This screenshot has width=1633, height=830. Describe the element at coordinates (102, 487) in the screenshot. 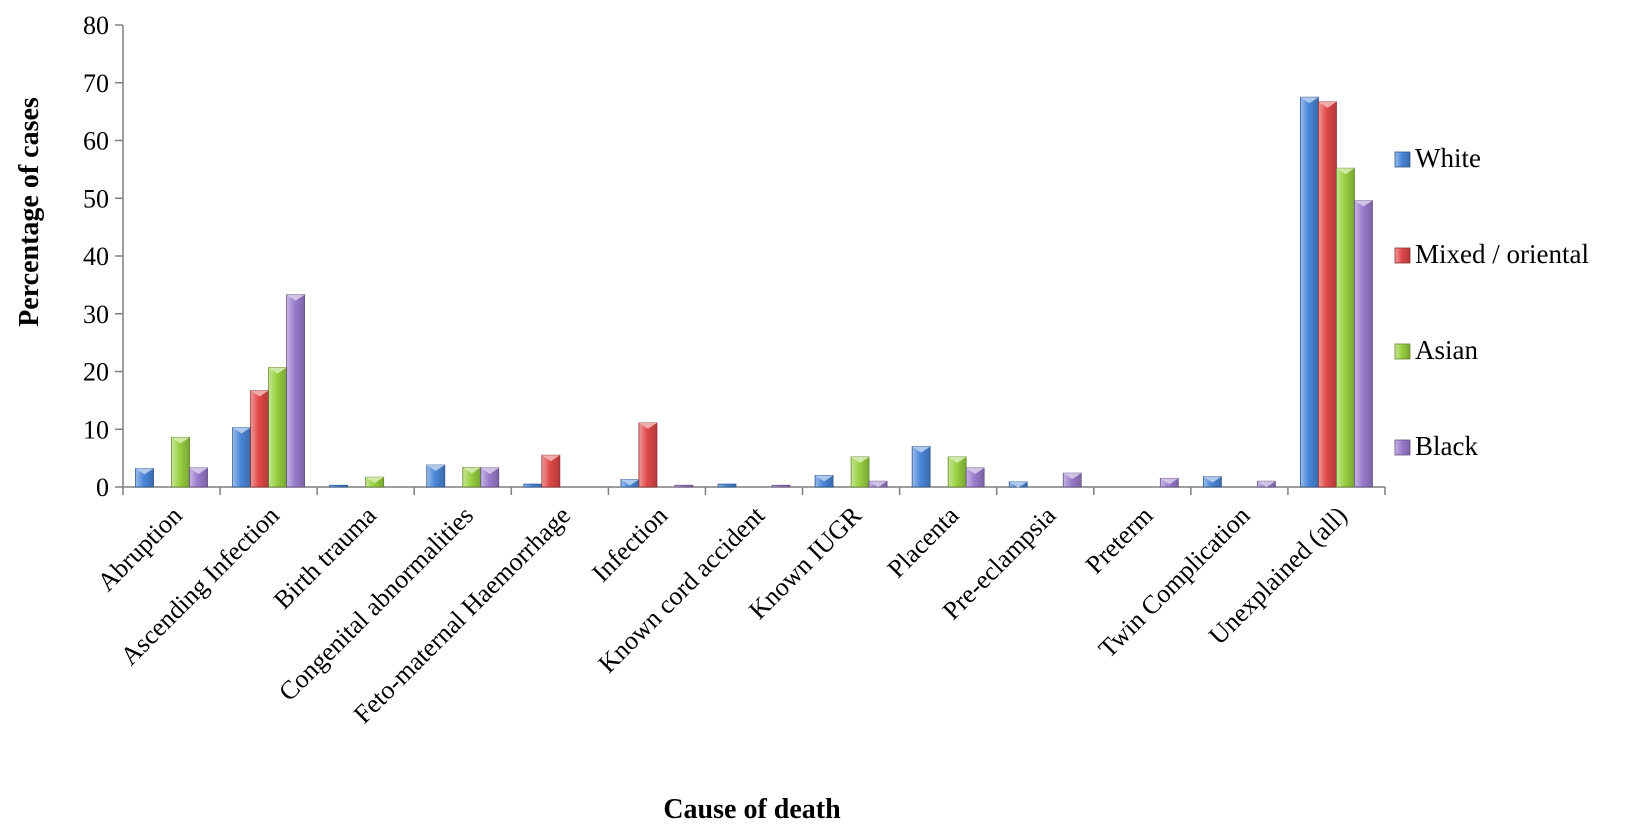

I see `y-tick-label: 0` at that location.